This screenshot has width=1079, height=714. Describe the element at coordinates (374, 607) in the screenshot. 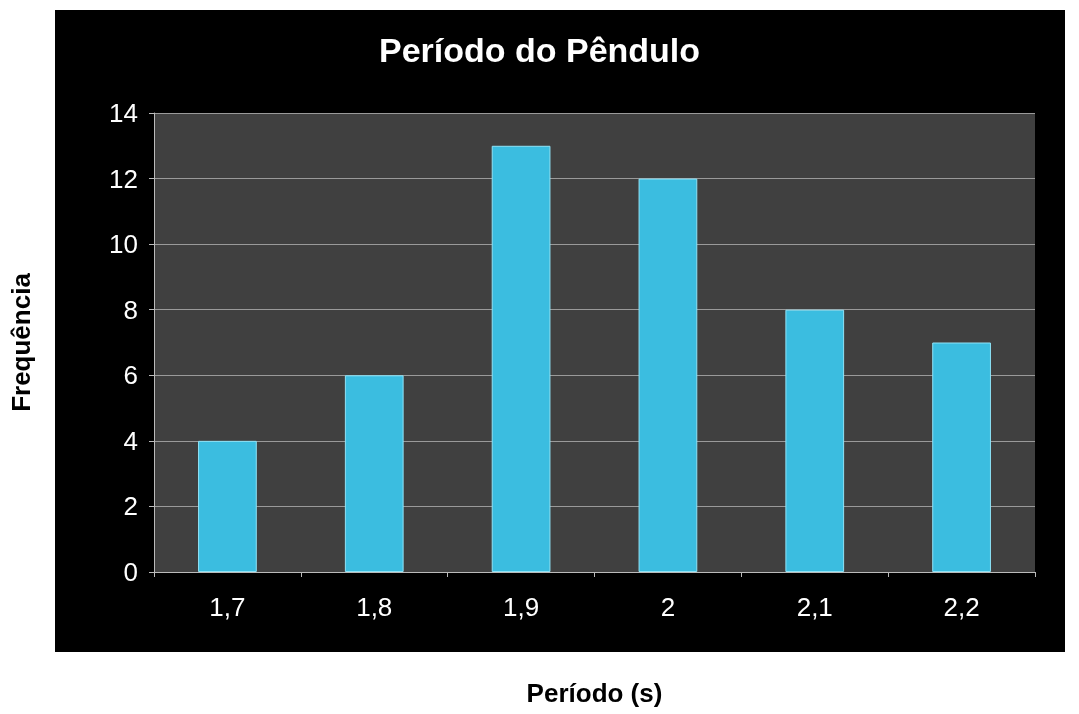

I see `x-tick-label: 1,8` at that location.